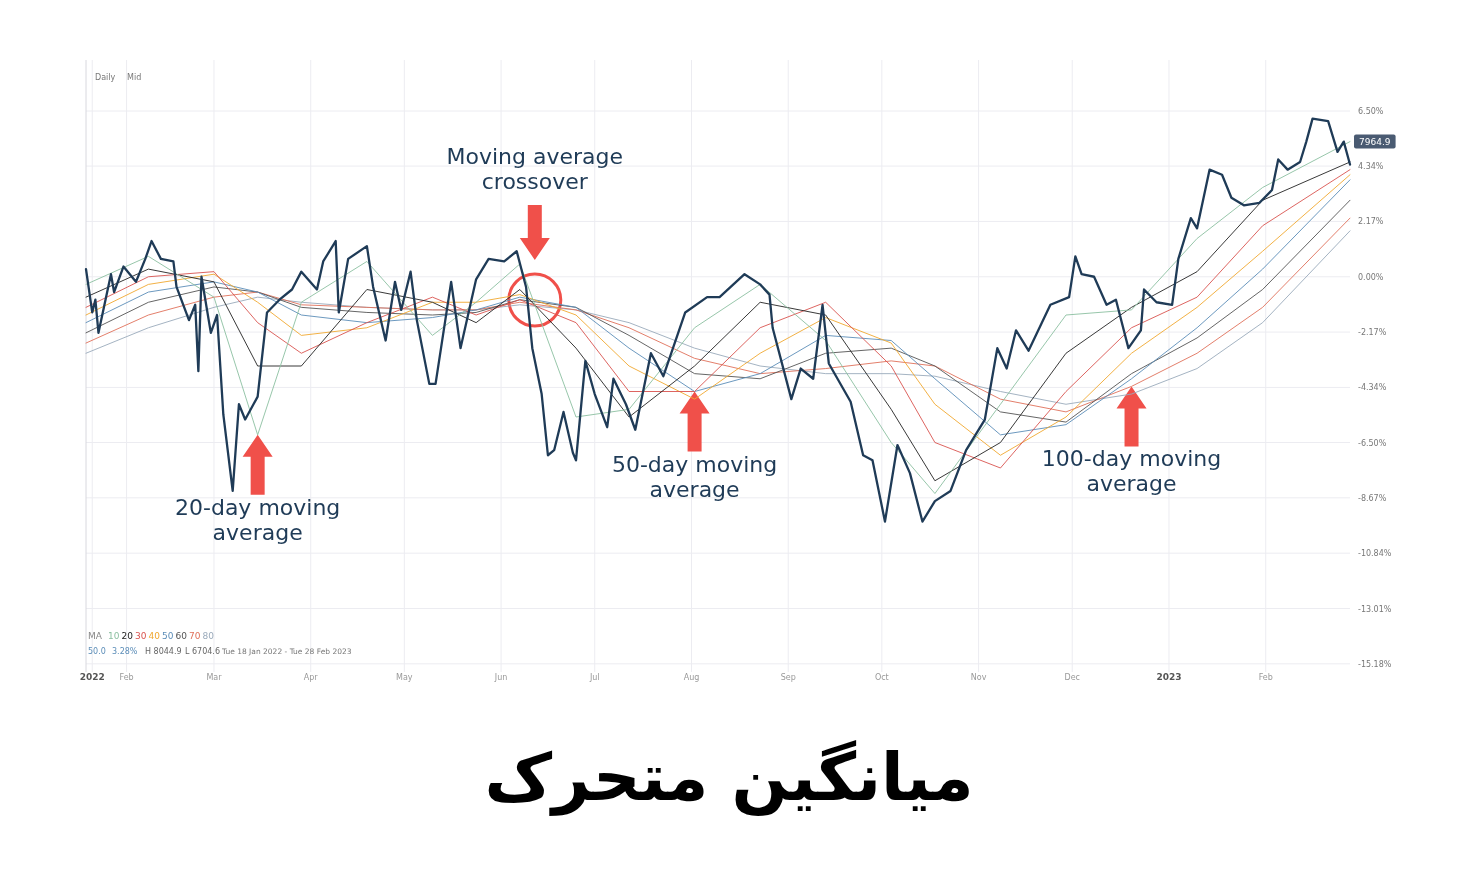 The width and height of the screenshot is (1458, 874). Describe the element at coordinates (1371, 222) in the screenshot. I see `y-tick-label: 2.17%` at that location.